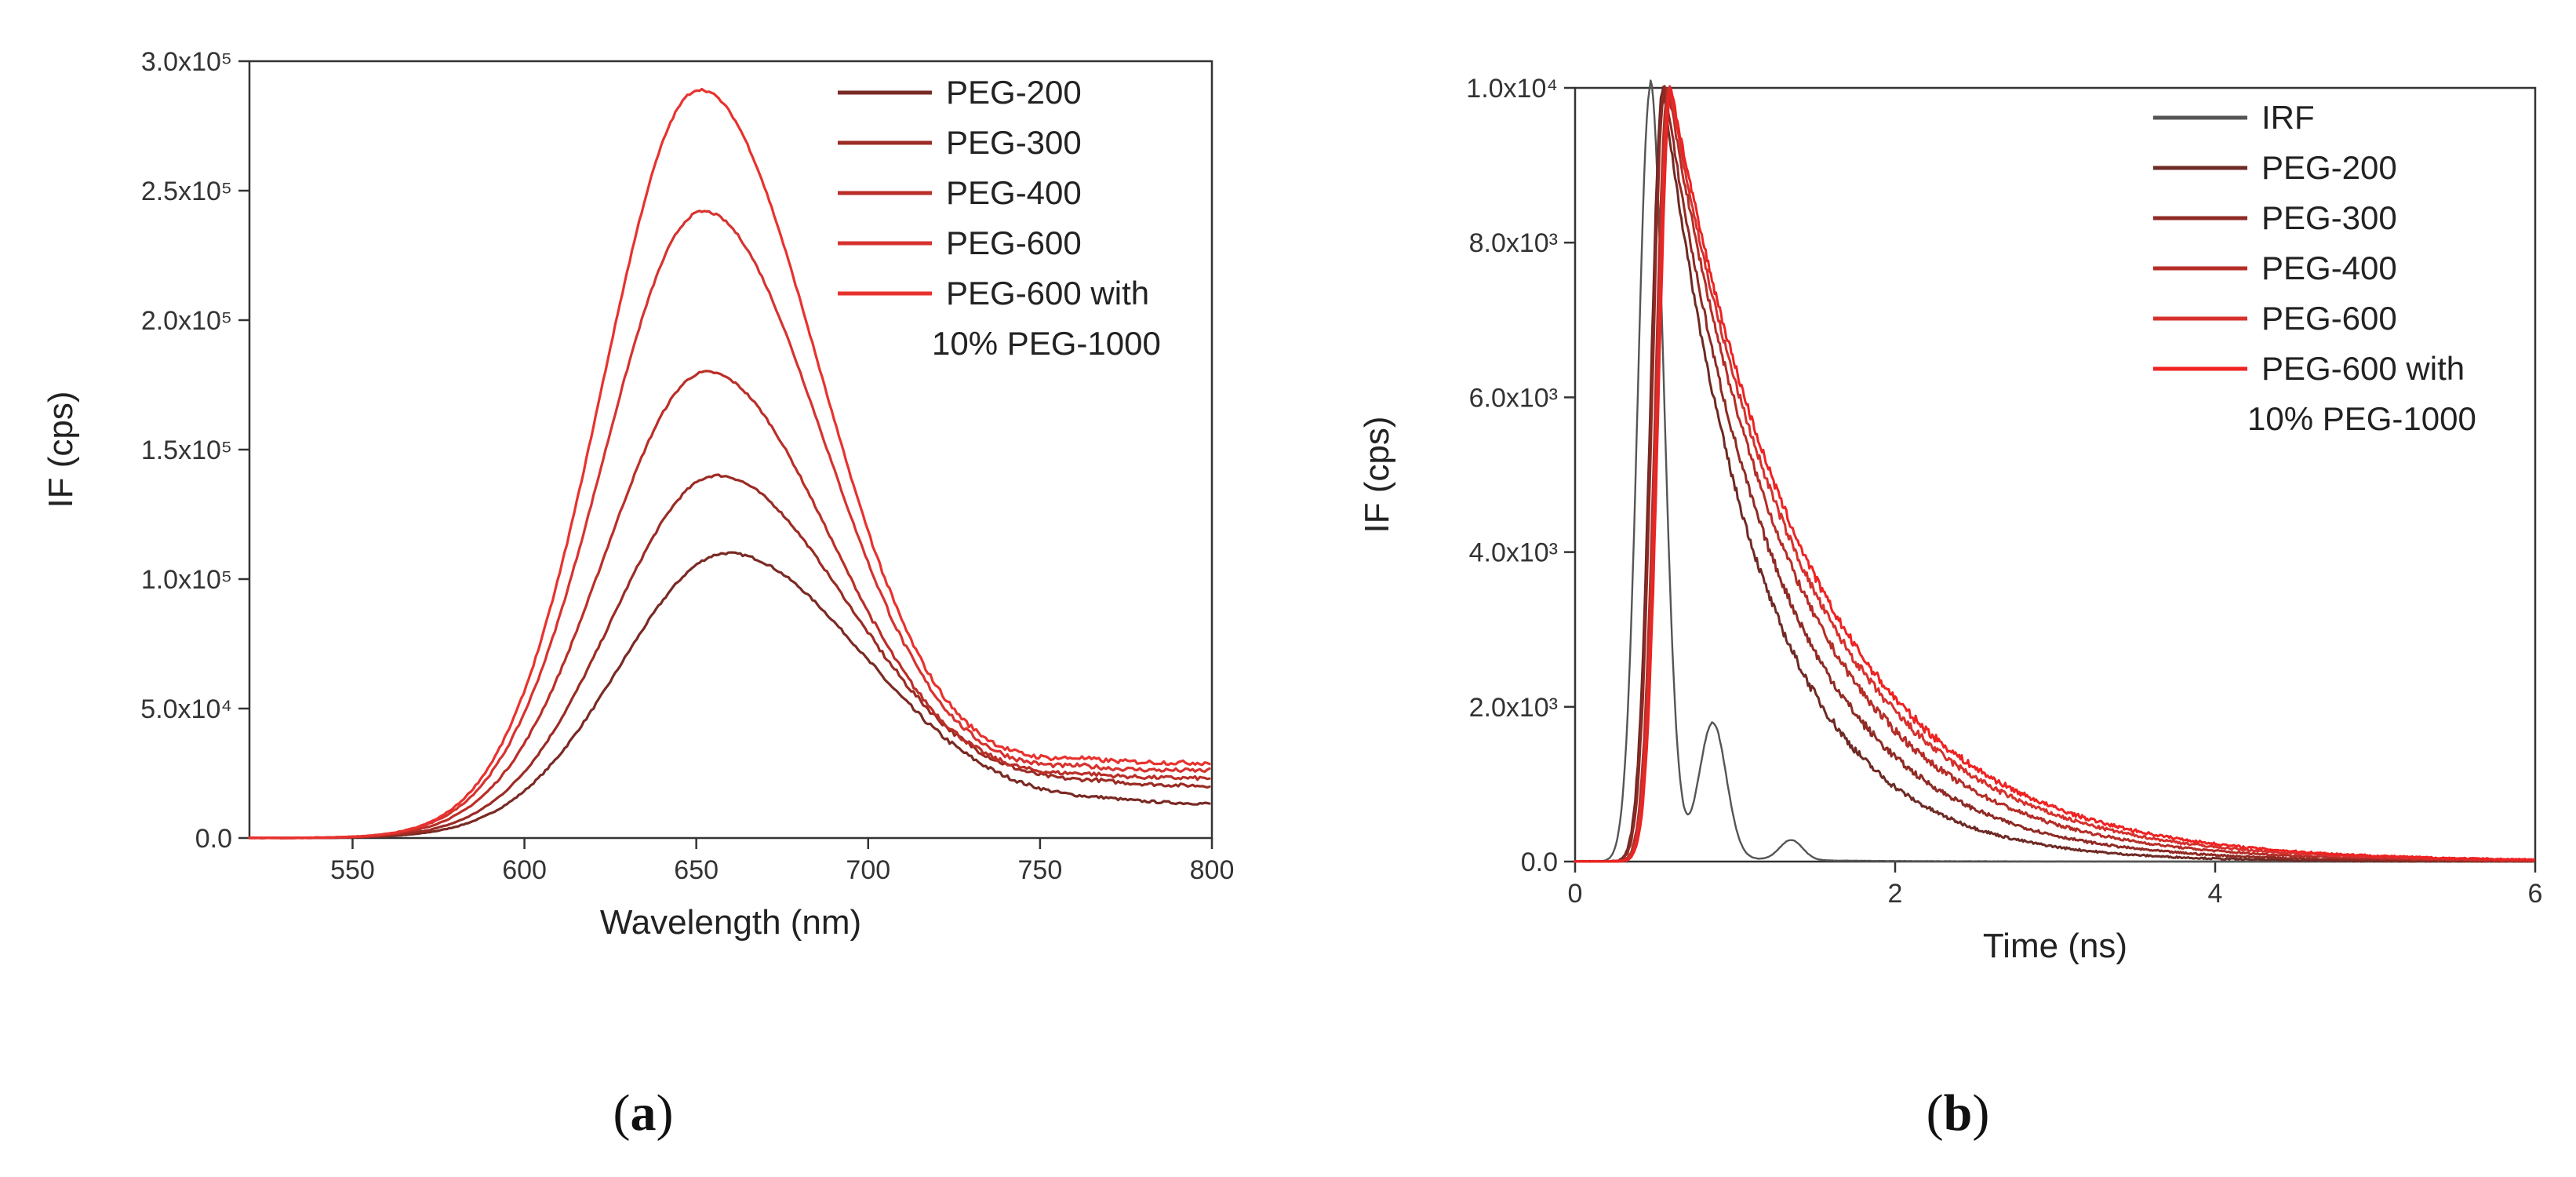  I want to click on chart-0-y-tick-label: 2.5x10⁵, so click(186, 191).